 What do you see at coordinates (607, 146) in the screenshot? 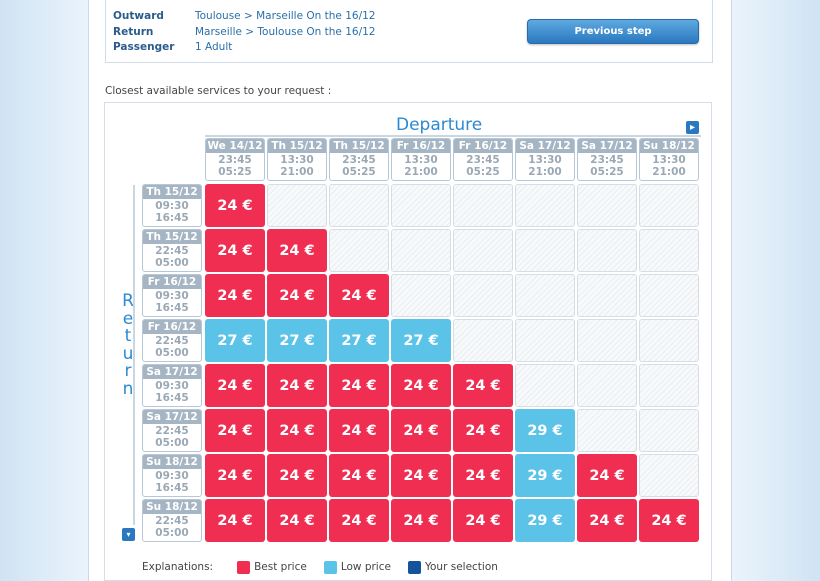
I see `column-date: Sa 17/12` at bounding box center [607, 146].